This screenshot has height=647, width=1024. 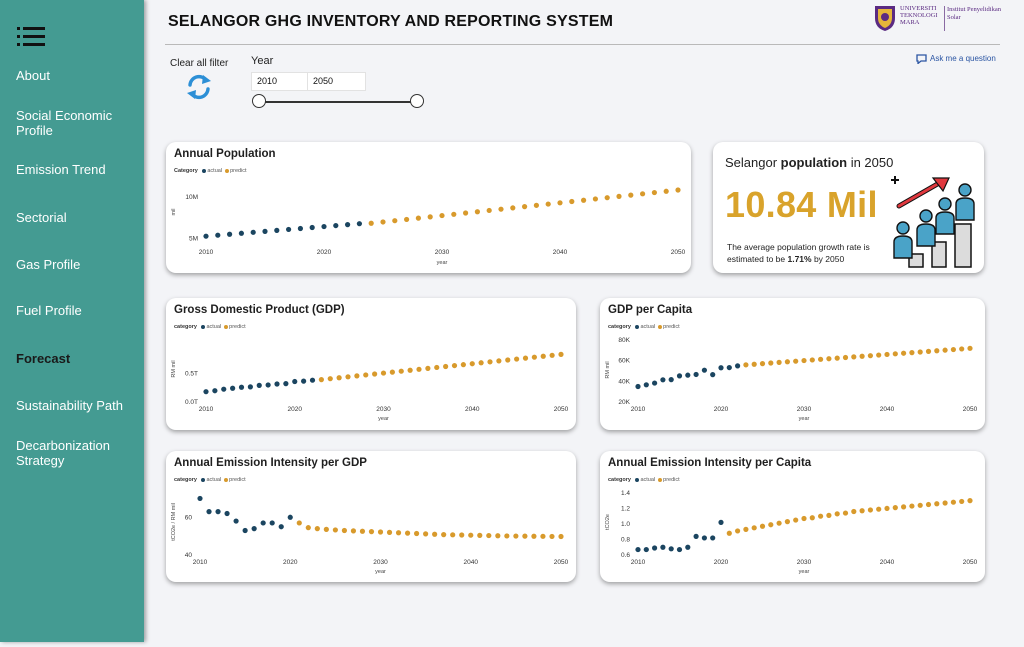 What do you see at coordinates (338, 102) in the screenshot?
I see `year-slider-track` at bounding box center [338, 102].